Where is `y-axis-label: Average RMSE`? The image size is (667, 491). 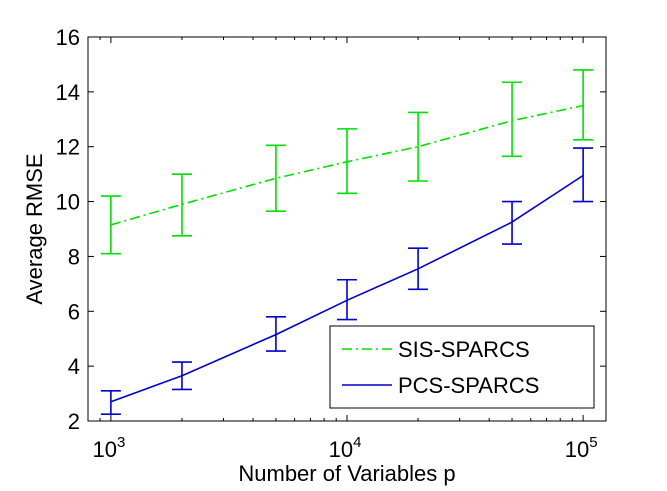 y-axis-label: Average RMSE is located at coordinates (34, 228).